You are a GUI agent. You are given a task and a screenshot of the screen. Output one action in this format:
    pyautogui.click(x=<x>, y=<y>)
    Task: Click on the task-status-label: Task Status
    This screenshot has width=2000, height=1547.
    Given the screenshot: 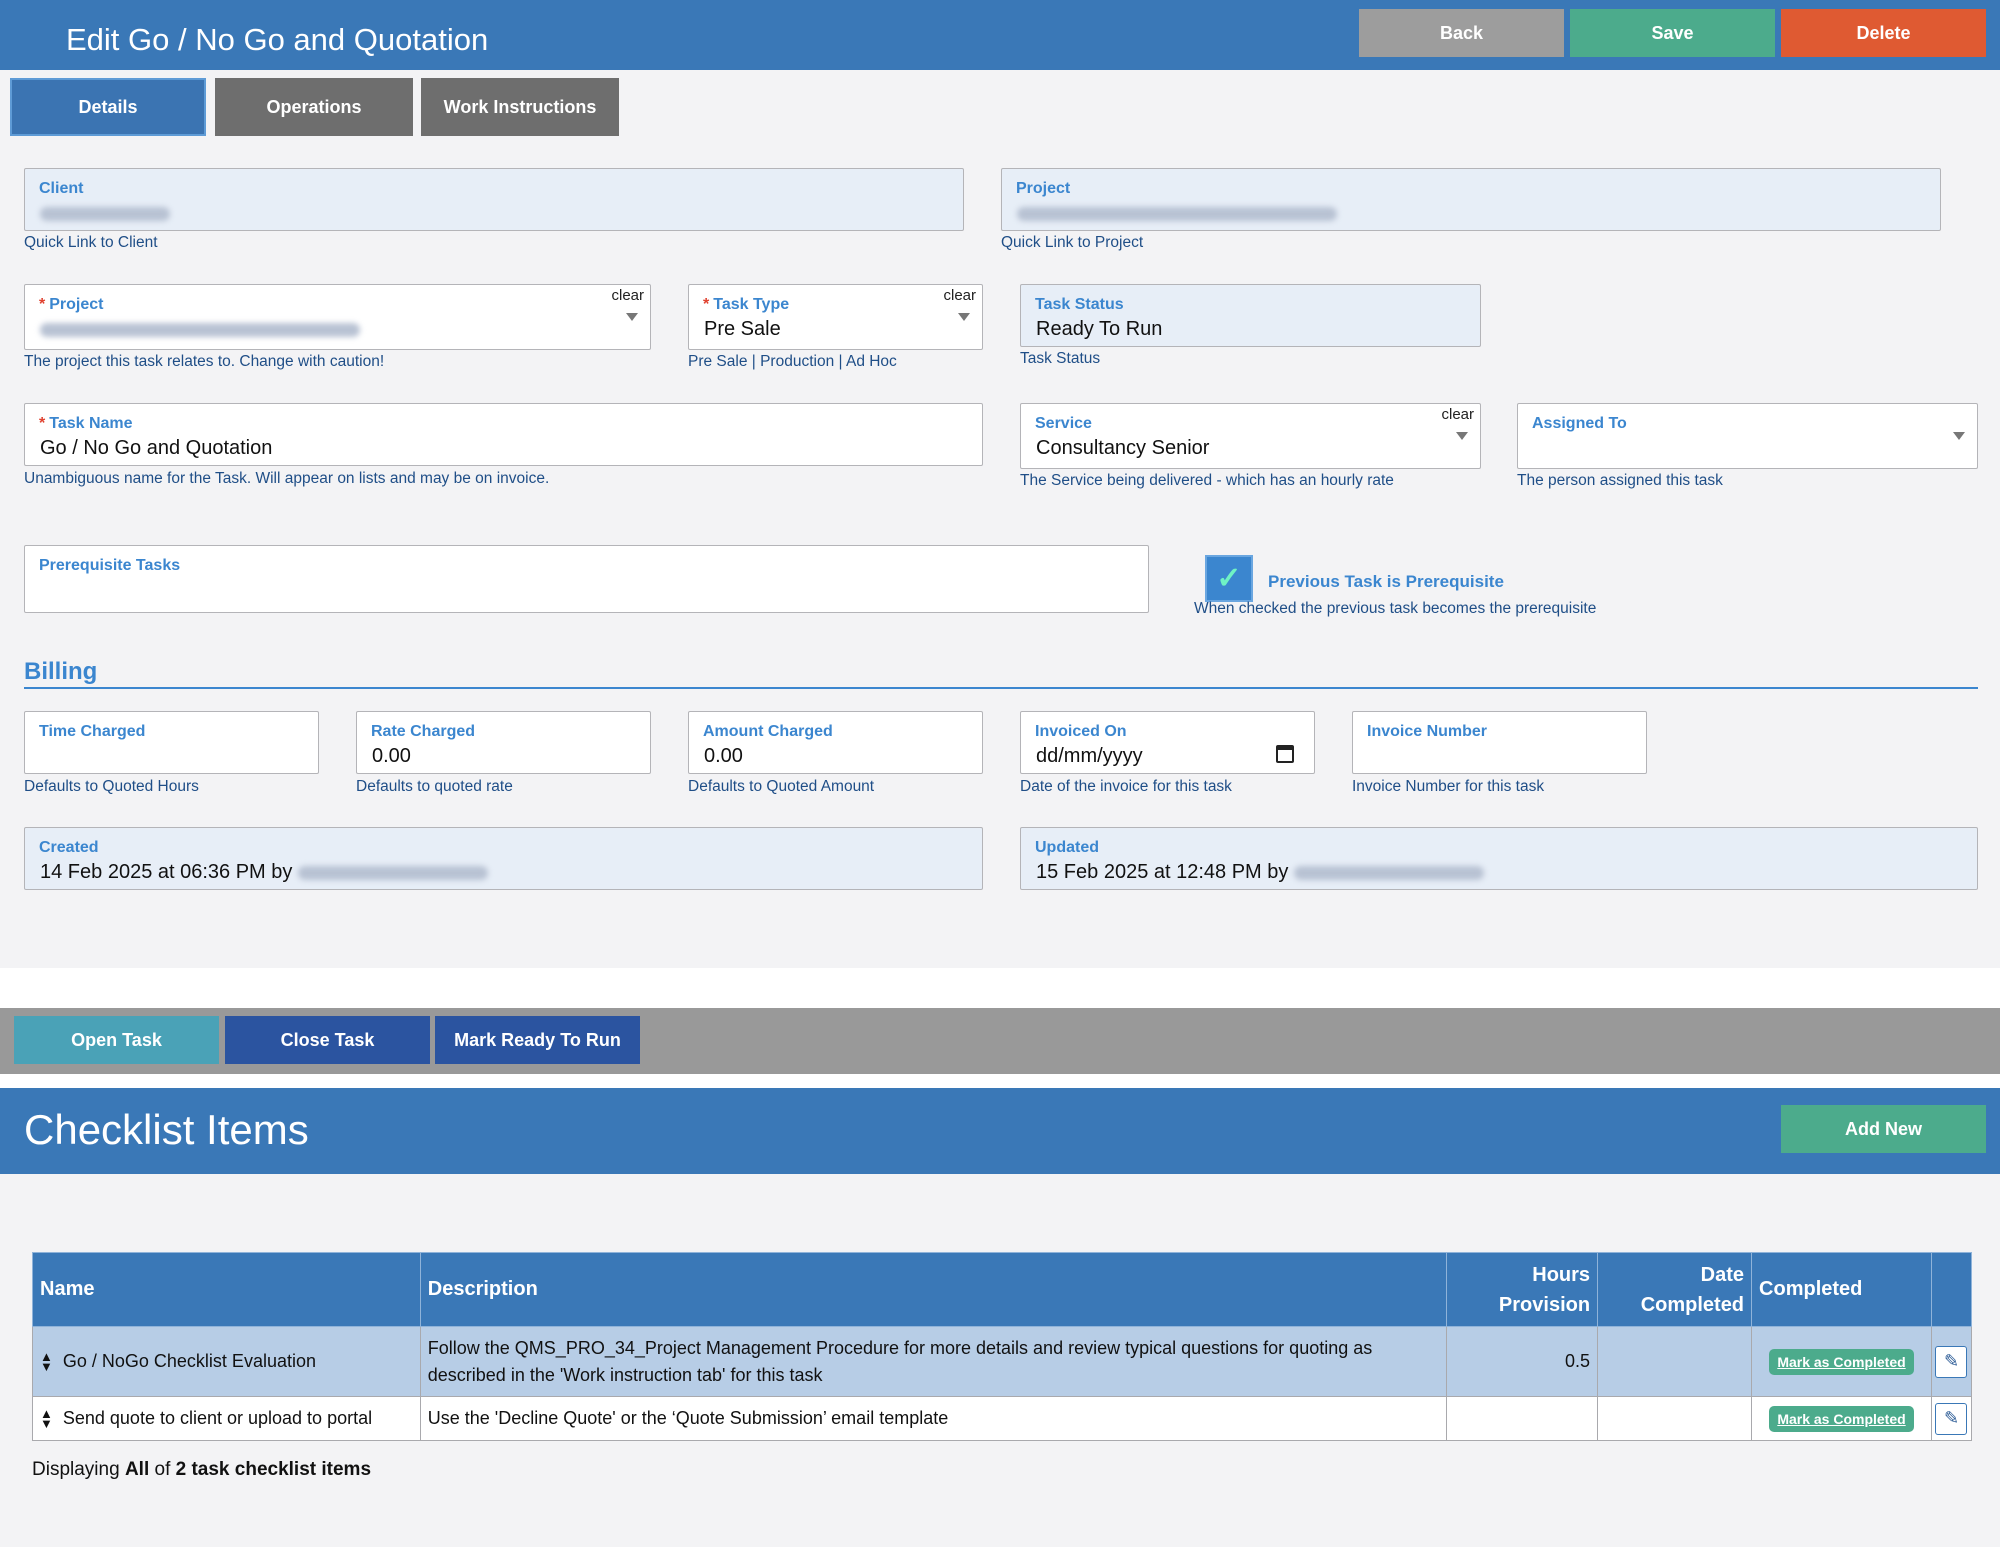 What is the action you would take?
    pyautogui.click(x=1079, y=304)
    